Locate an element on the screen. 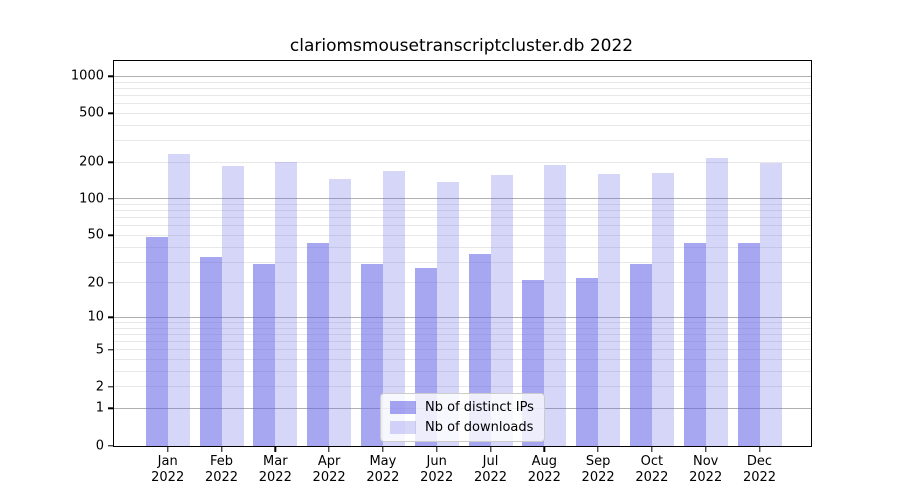 The width and height of the screenshot is (900, 500). bar-distinct-ips-mar is located at coordinates (264, 354).